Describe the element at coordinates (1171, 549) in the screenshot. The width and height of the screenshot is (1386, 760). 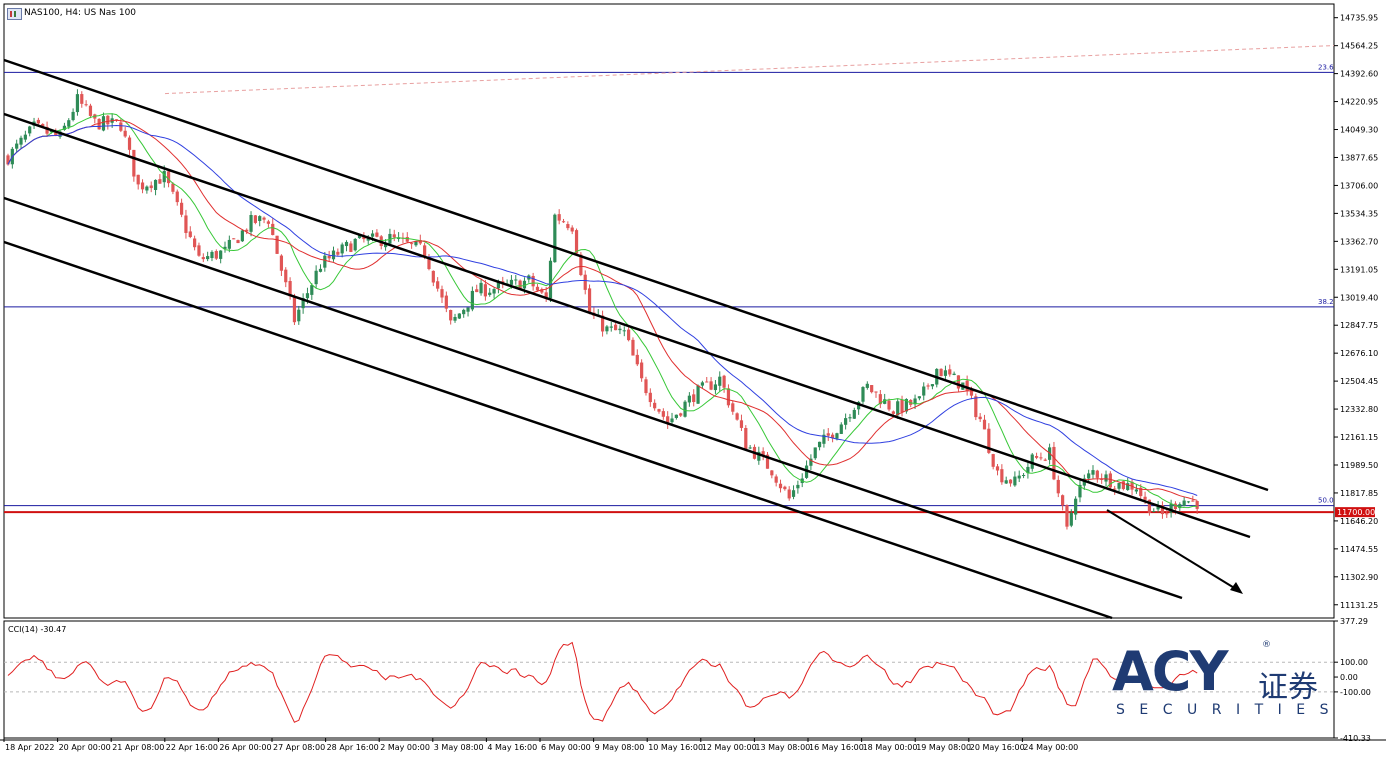
I see `projection-arrow` at that location.